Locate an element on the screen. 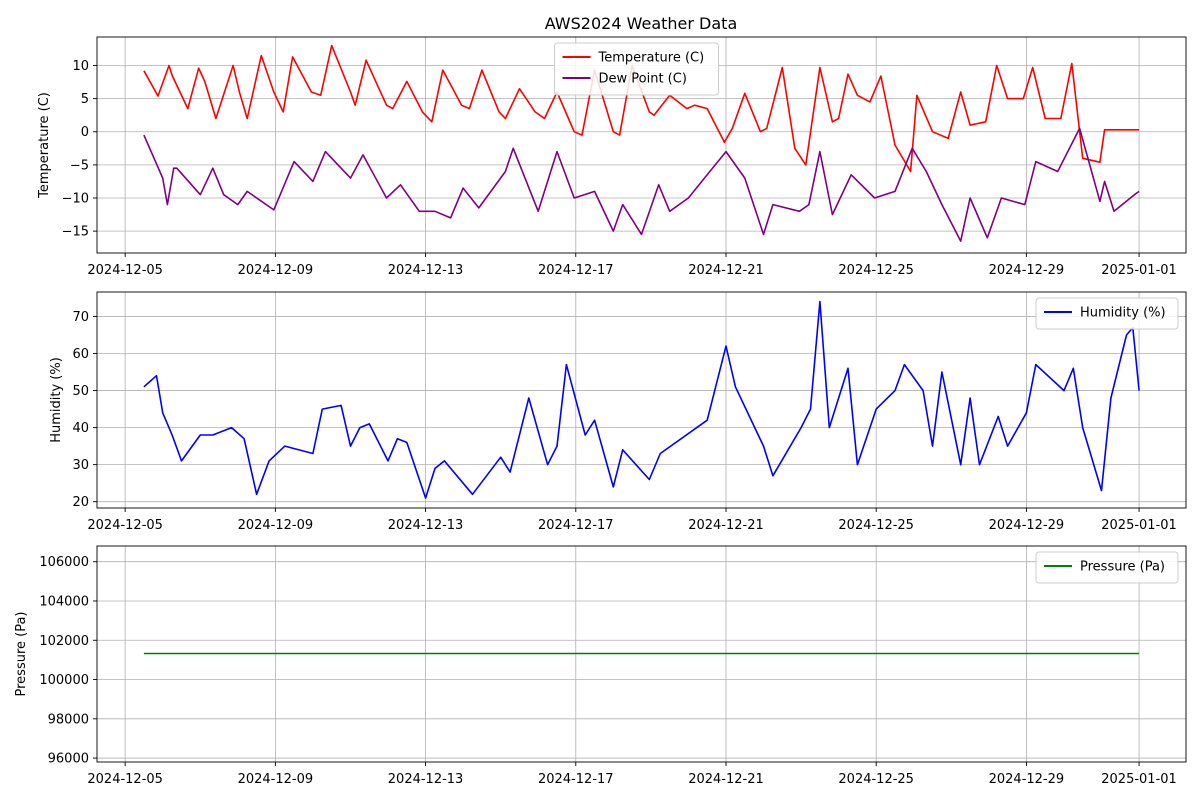 The image size is (1200, 800). y-tick-label: 106000 is located at coordinates (64, 562).